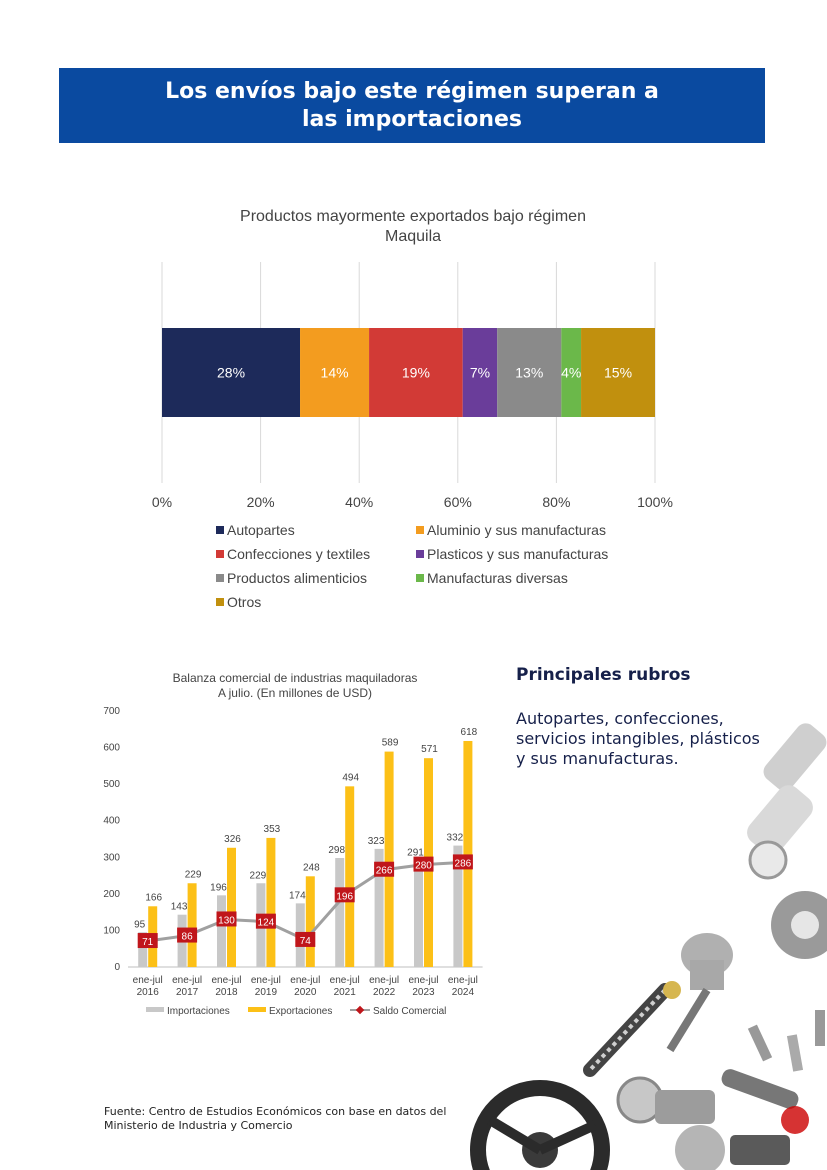 This screenshot has width=827, height=1170. Describe the element at coordinates (244, 602) in the screenshot. I see `chart1-legend-label: Otros` at that location.